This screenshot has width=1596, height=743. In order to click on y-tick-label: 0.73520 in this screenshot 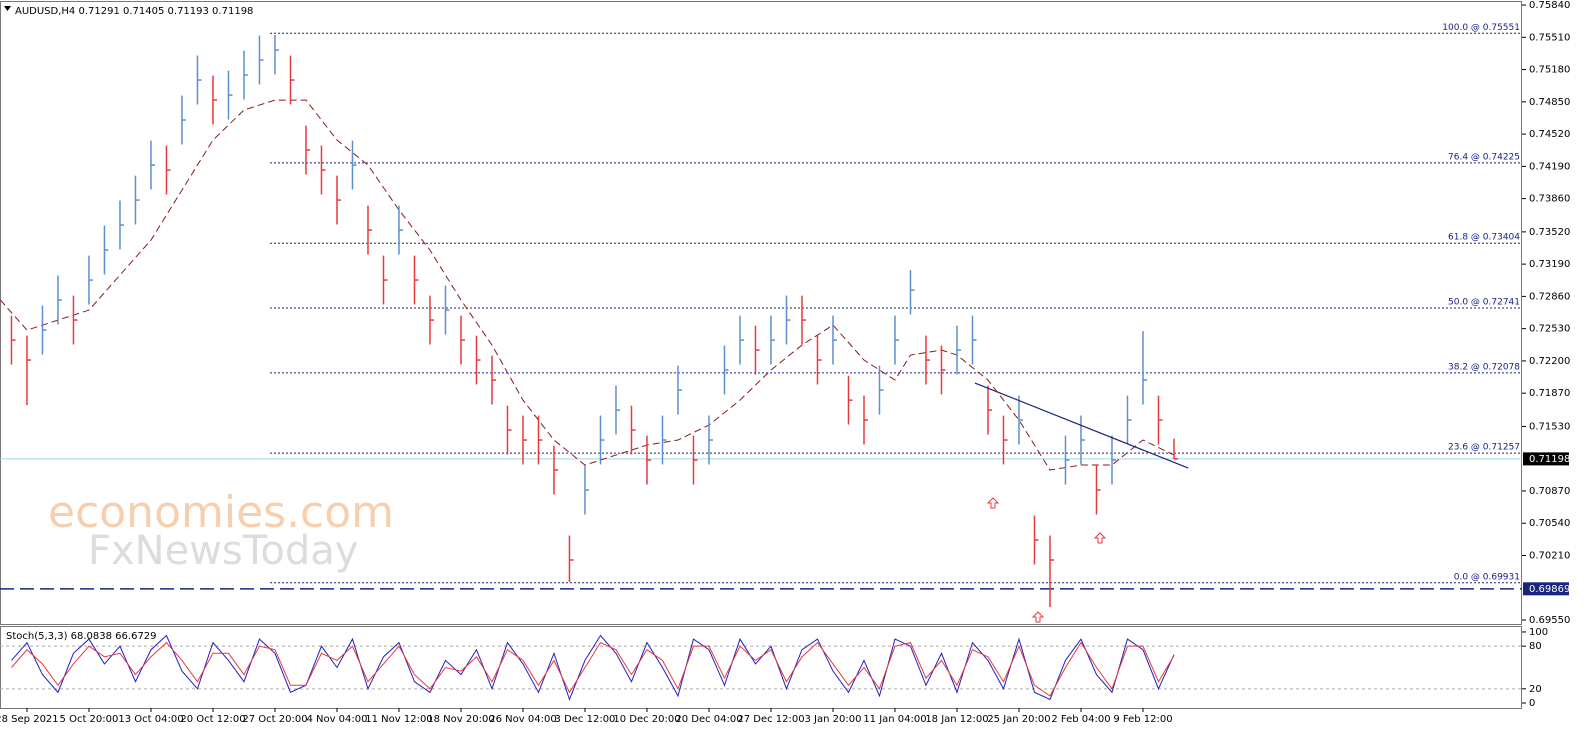, I will do `click(1549, 232)`.